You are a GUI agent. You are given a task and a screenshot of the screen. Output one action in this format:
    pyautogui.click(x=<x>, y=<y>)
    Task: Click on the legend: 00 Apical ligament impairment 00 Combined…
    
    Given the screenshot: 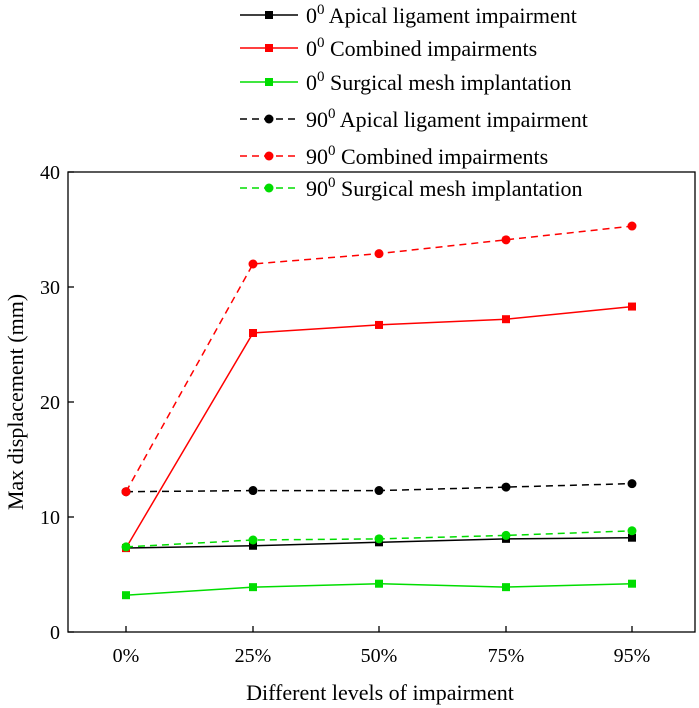 What is the action you would take?
    pyautogui.click(x=414, y=101)
    